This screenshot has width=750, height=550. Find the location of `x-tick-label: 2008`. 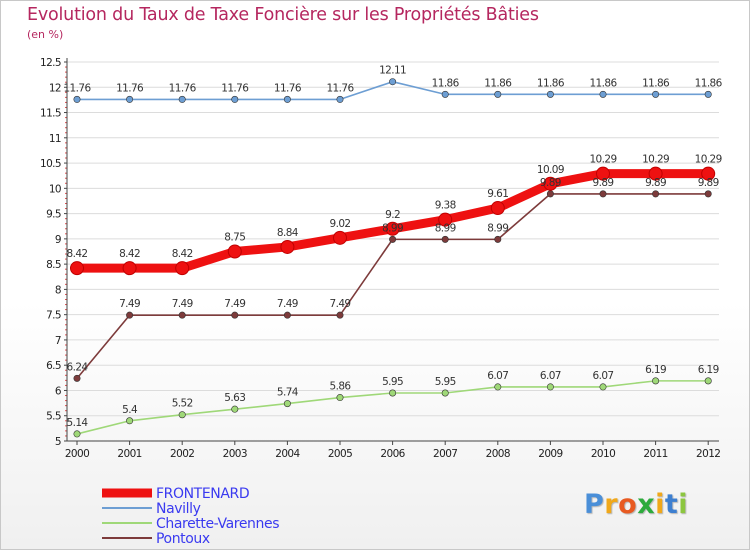

x-tick-label: 2008 is located at coordinates (498, 454).